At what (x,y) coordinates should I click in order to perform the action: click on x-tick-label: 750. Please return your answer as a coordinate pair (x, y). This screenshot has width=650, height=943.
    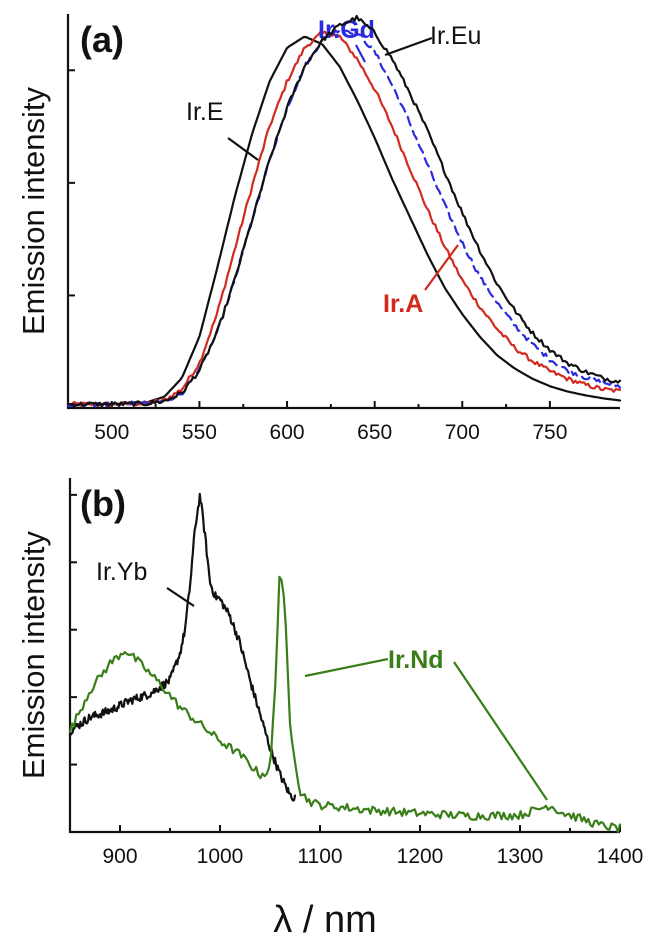
    Looking at the image, I should click on (549, 432).